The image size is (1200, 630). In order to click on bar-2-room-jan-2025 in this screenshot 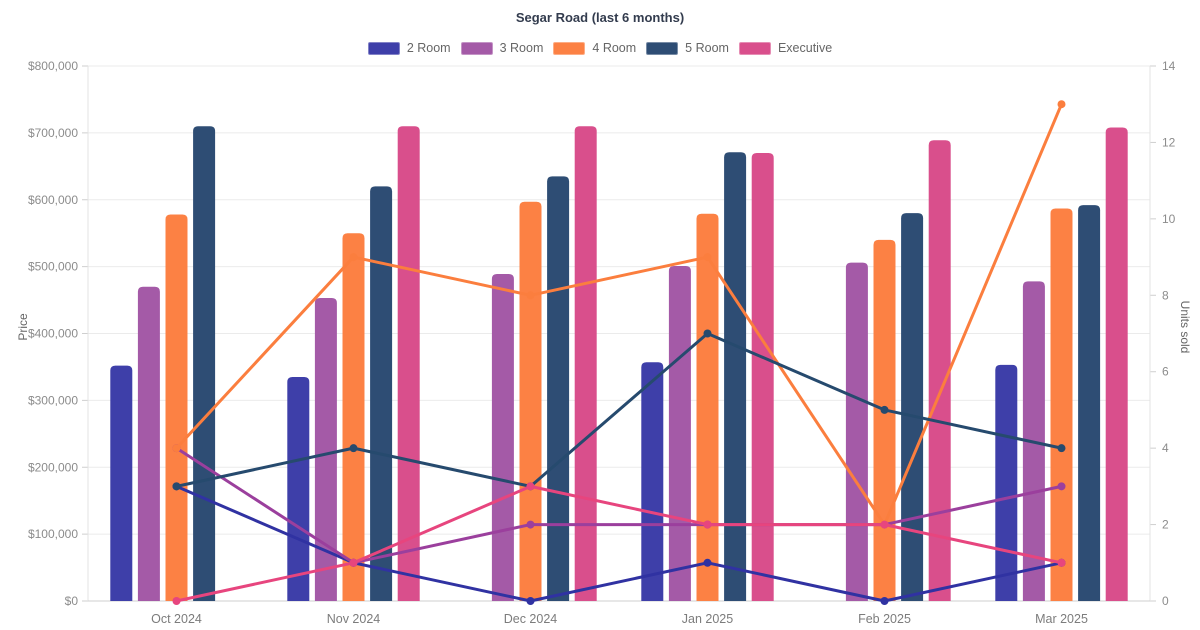, I will do `click(652, 481)`.